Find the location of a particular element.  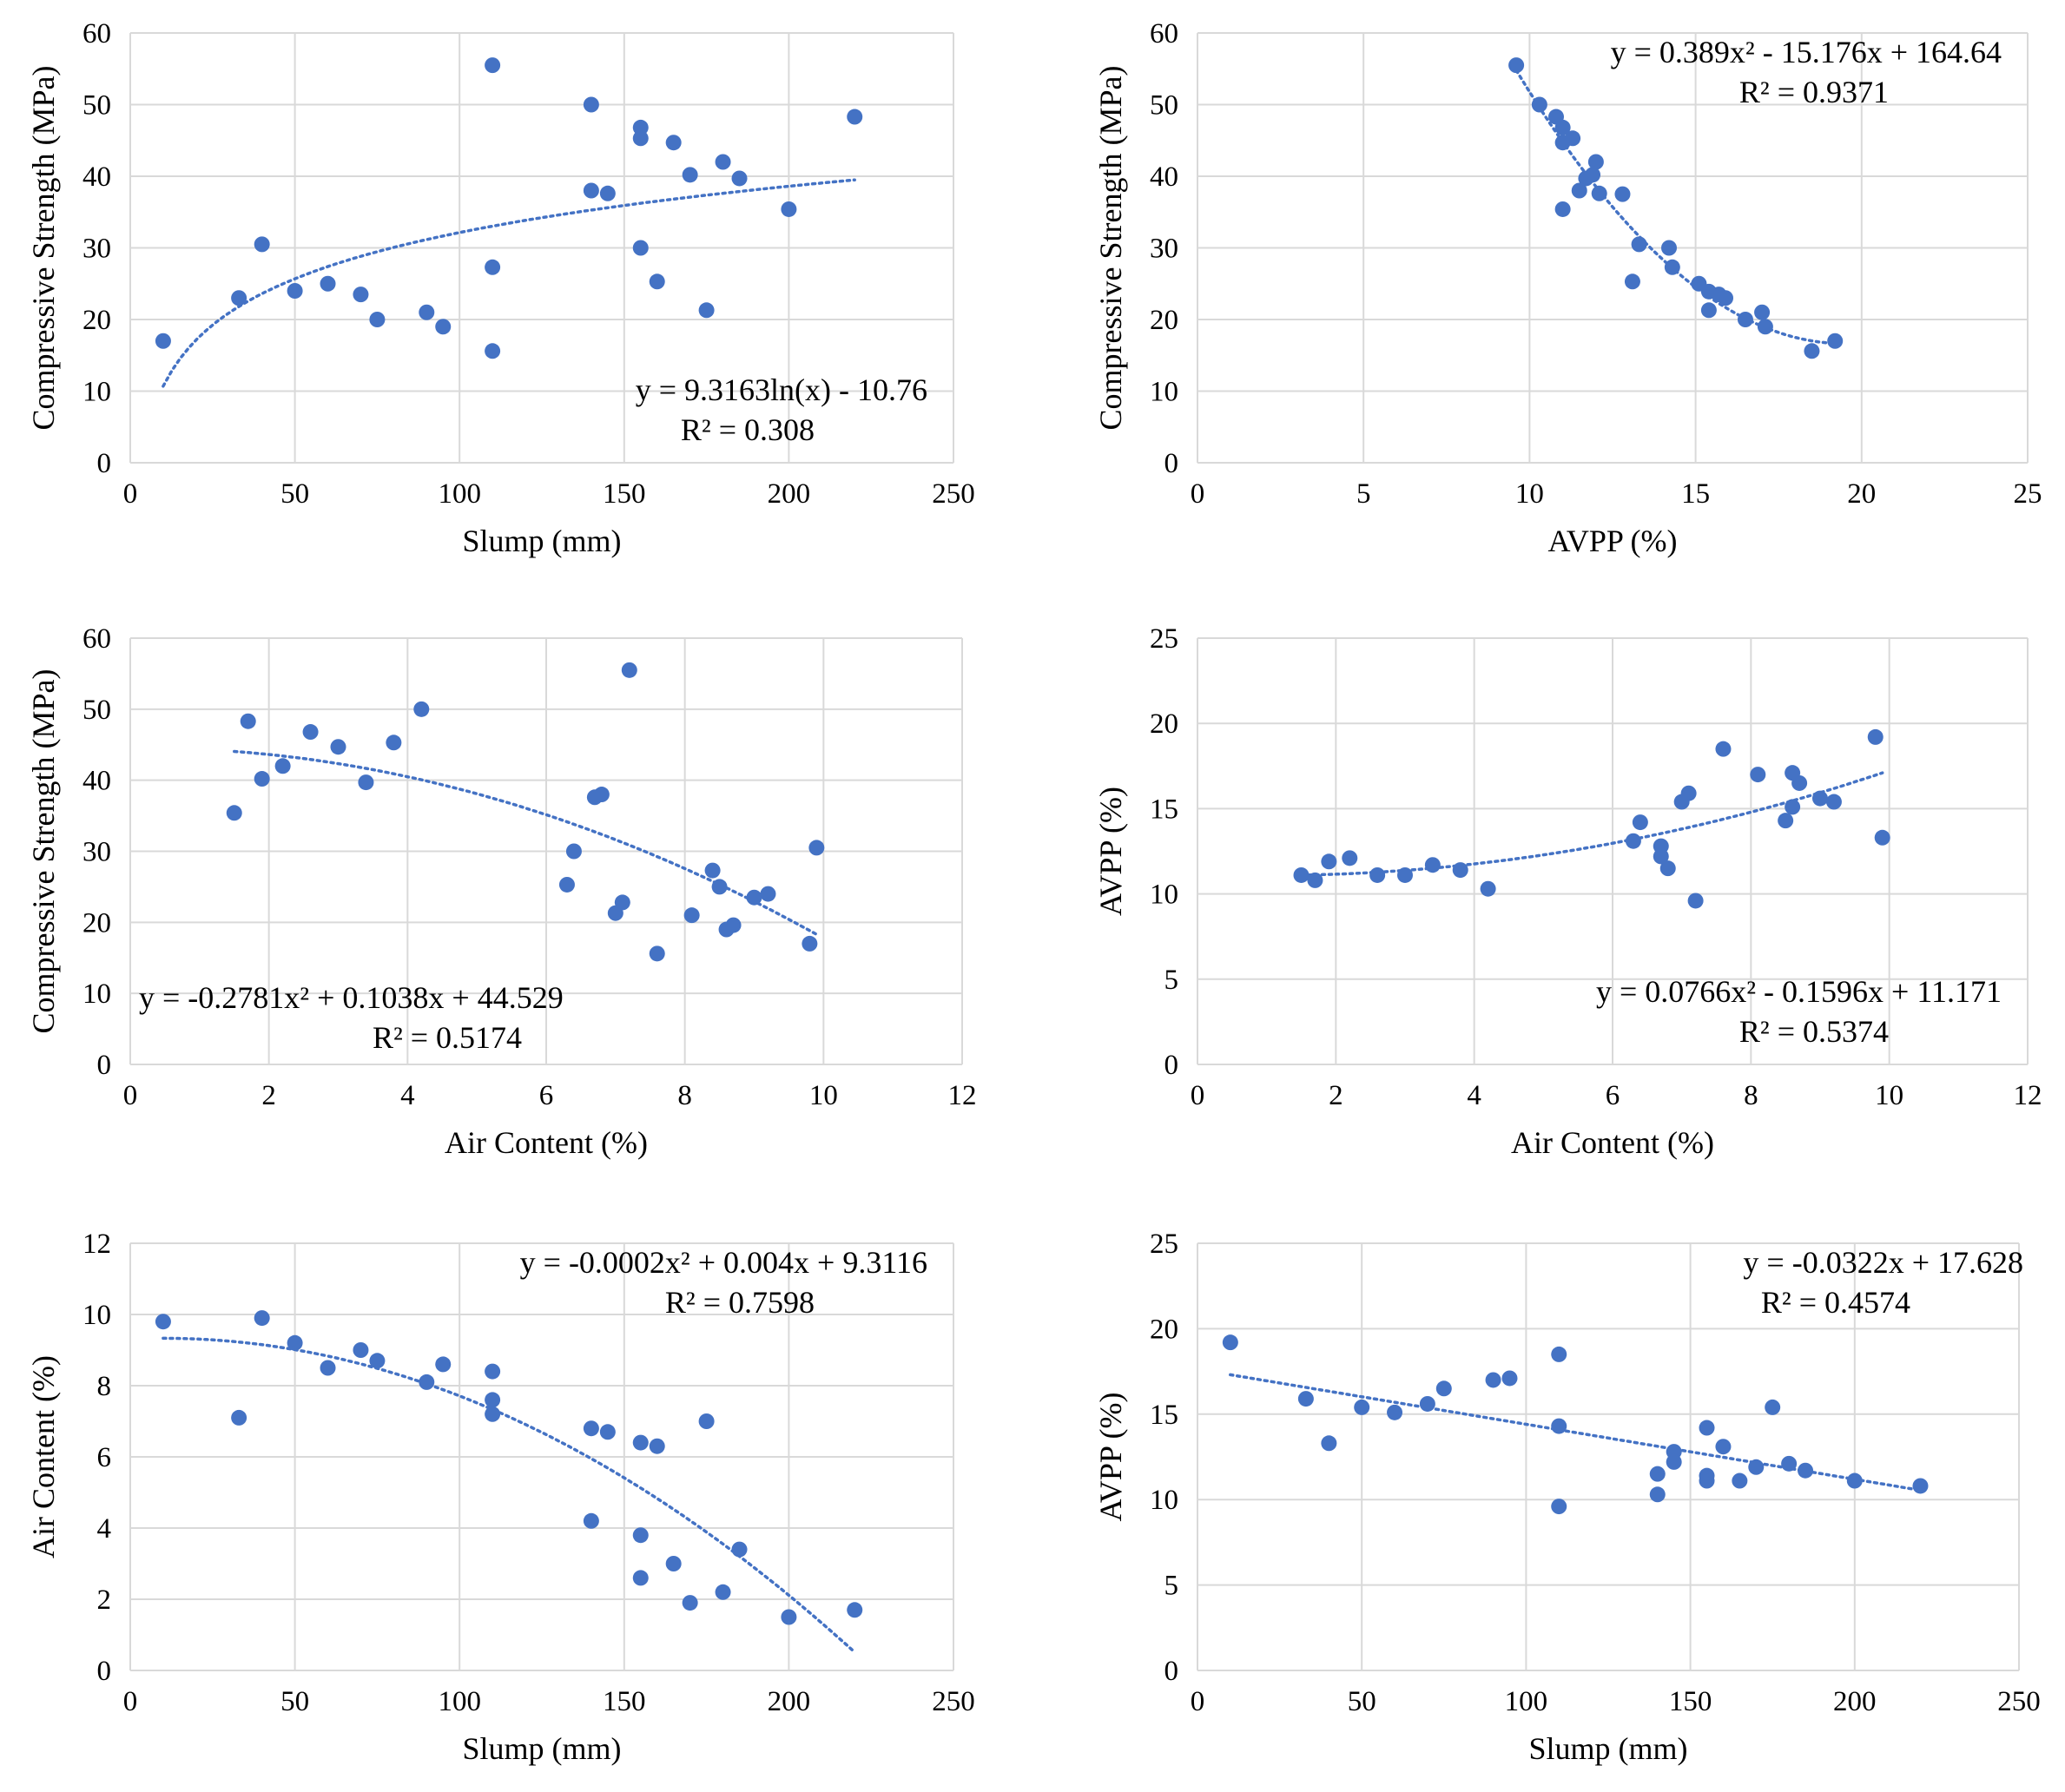

x-tick-label: 100 is located at coordinates (1526, 1701).